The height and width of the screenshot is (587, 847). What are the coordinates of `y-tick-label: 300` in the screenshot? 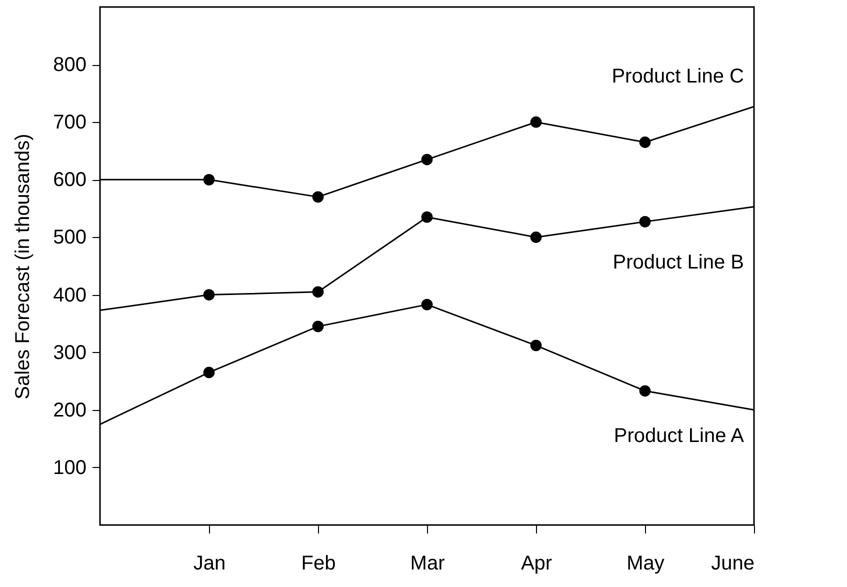 It's located at (69, 353).